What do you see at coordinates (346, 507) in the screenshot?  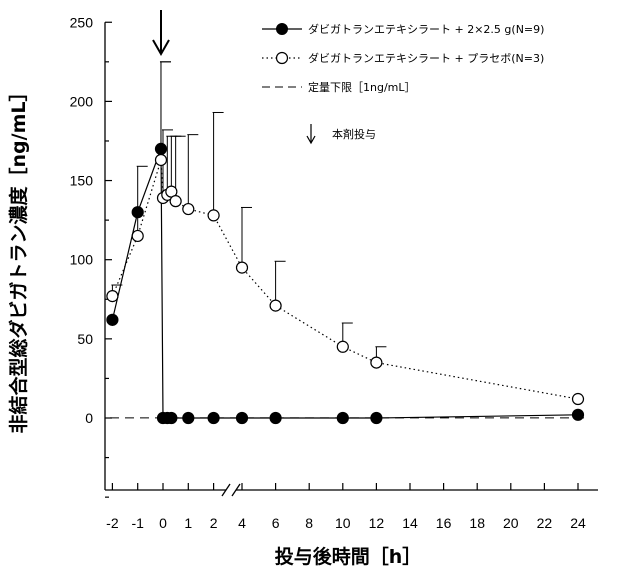 I see `x-axis-ticks: -2 -1 0 1 2 4 6 8 10 12 14 16 18 20 22 24` at bounding box center [346, 507].